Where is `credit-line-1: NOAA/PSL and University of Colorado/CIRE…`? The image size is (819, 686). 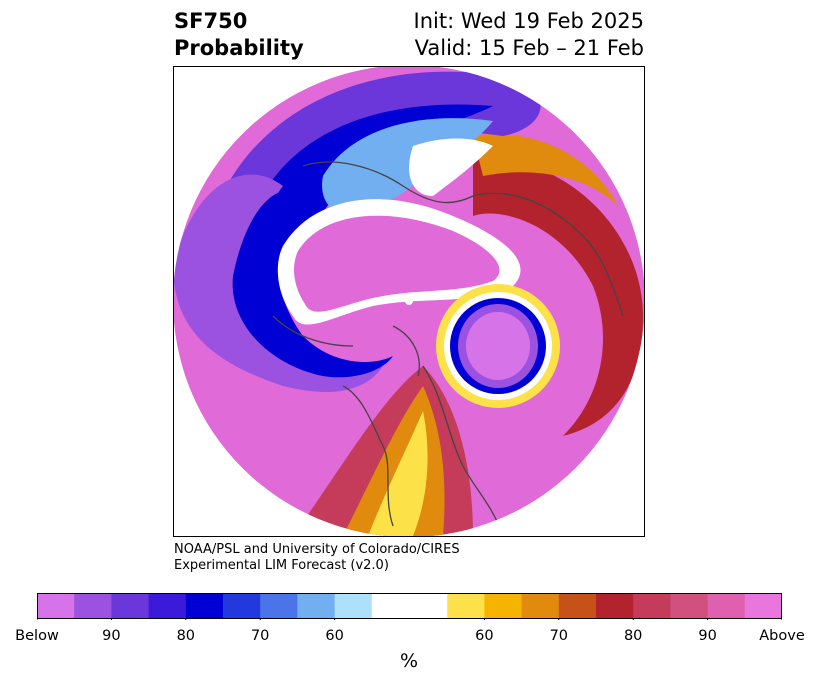
credit-line-1: NOAA/PSL and University of Colorado/CIRE… is located at coordinates (317, 549).